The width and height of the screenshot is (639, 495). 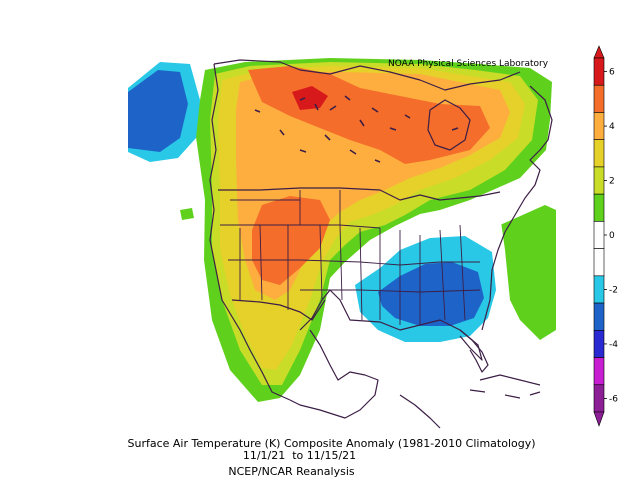 I want to click on central-america-outline, so click(x=420, y=411).